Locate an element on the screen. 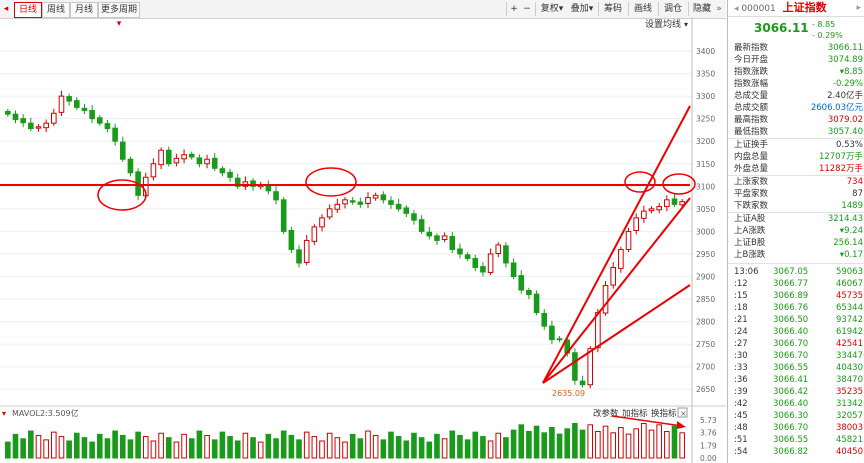 This screenshot has width=864, height=463. tick-volume: 45821 is located at coordinates (849, 440).